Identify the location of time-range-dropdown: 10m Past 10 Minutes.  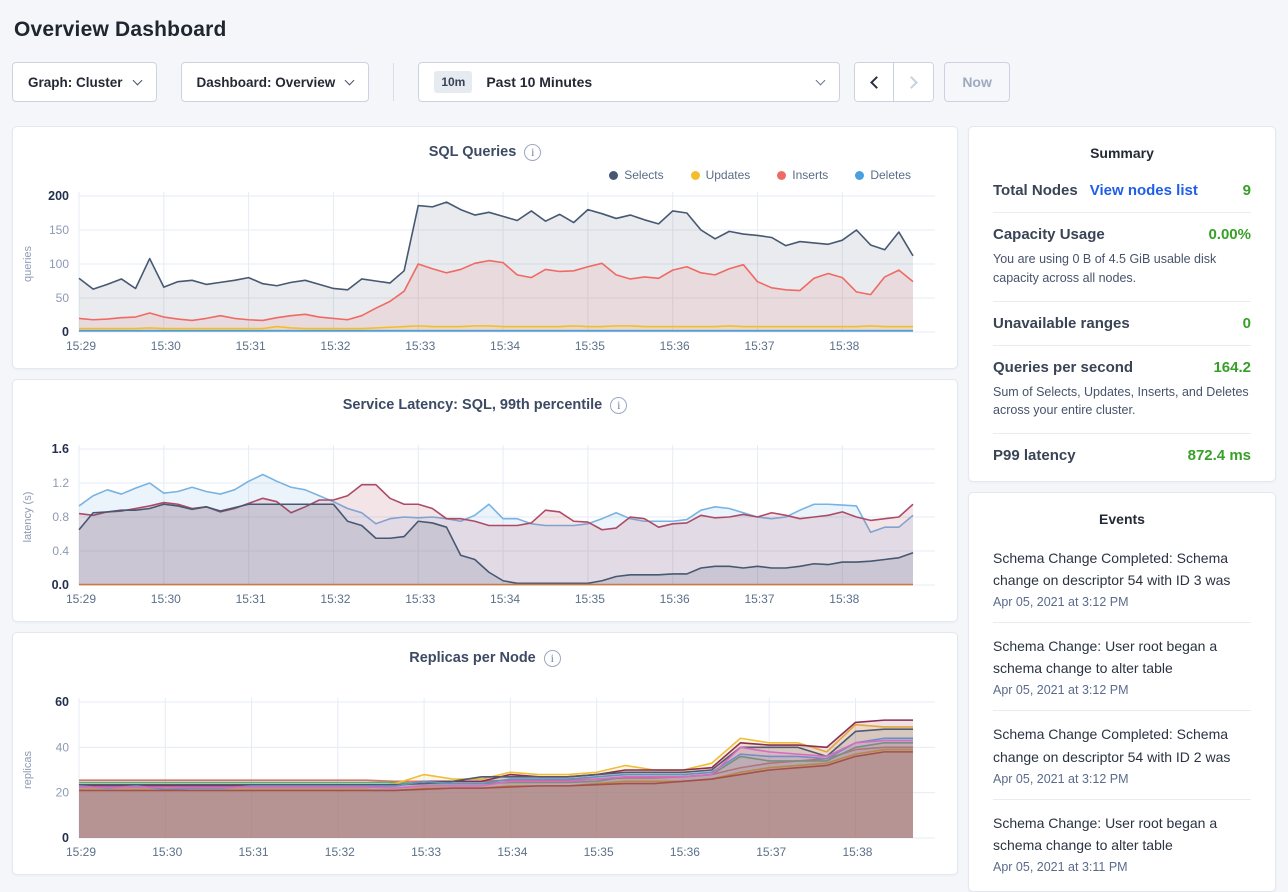
(629, 82).